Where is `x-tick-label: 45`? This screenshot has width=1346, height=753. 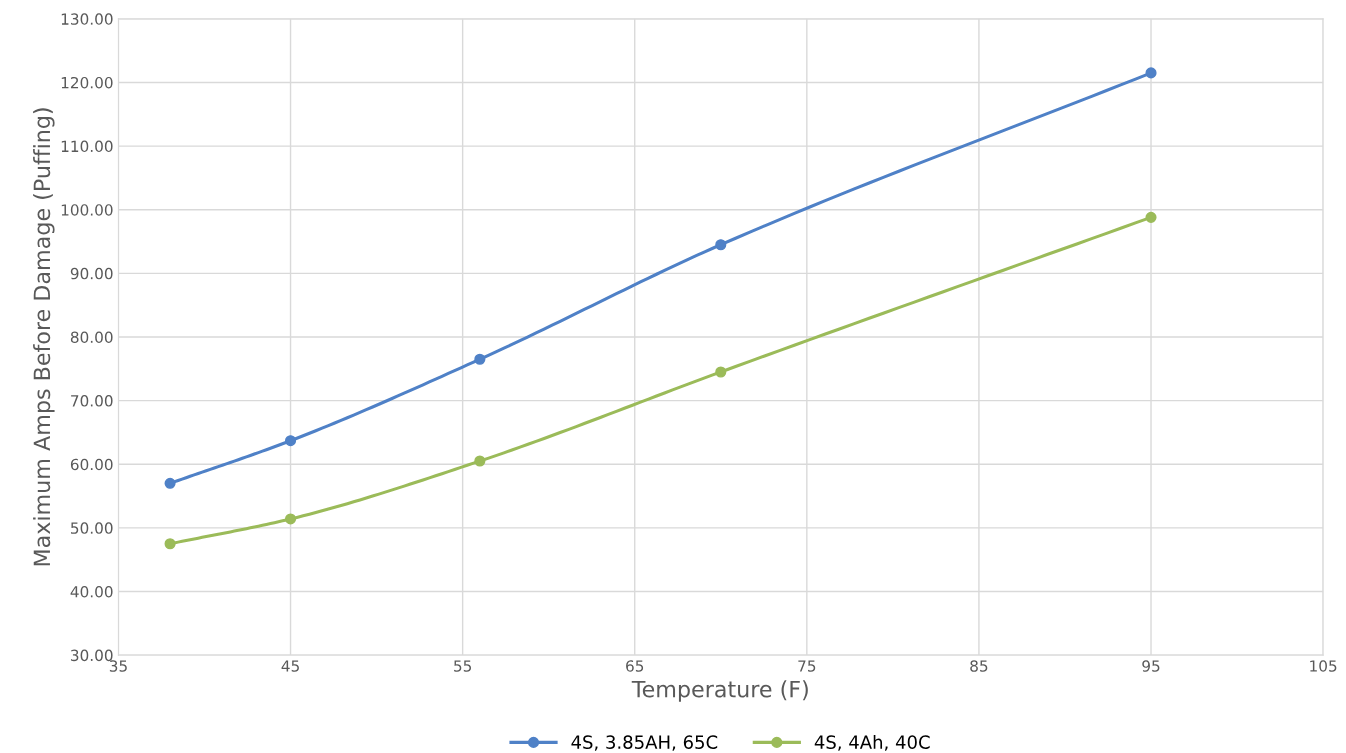 x-tick-label: 45 is located at coordinates (290, 666).